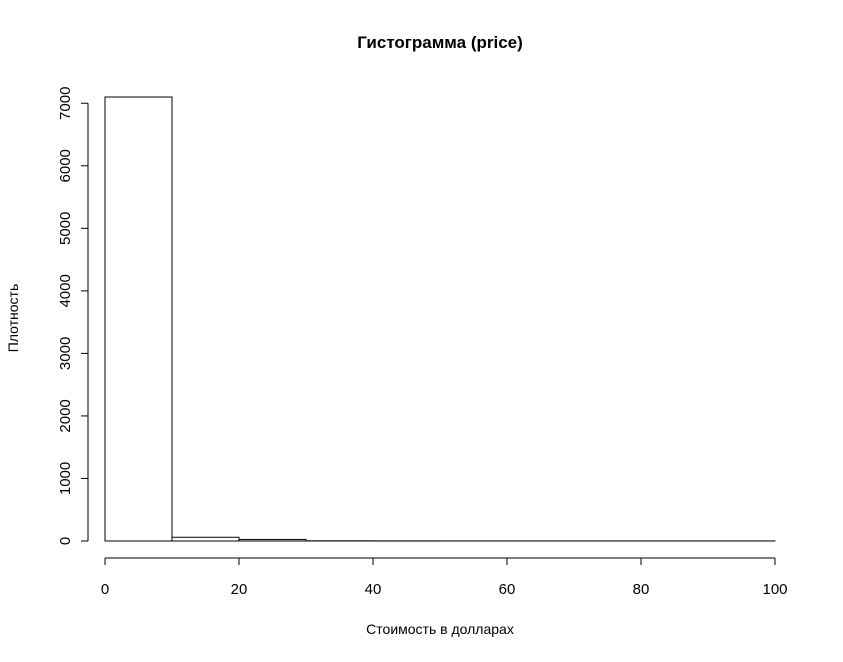 This screenshot has width=843, height=662. I want to click on x-tick-label-0: 0, so click(105, 589).